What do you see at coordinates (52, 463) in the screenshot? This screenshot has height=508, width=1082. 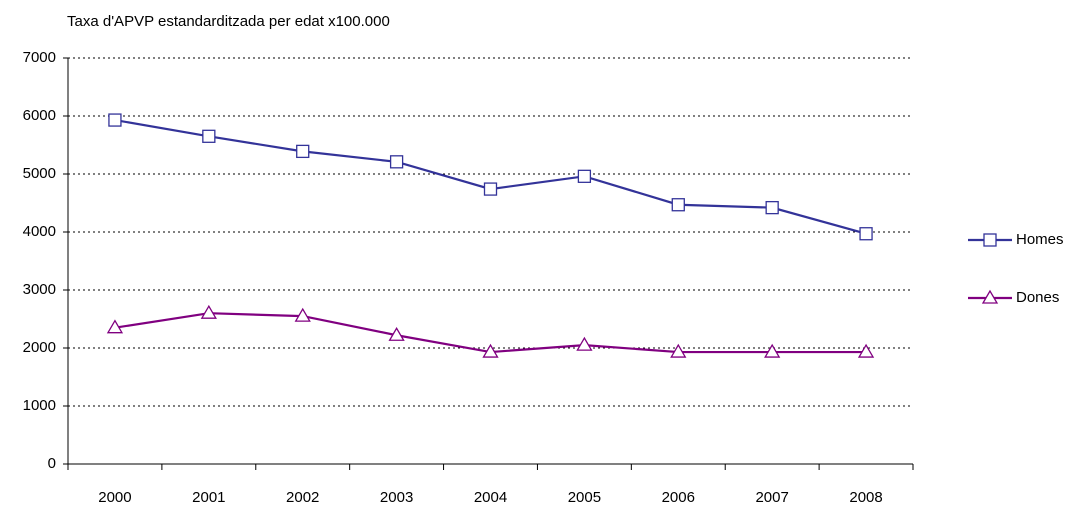 I see `y-tick-label: 0` at bounding box center [52, 463].